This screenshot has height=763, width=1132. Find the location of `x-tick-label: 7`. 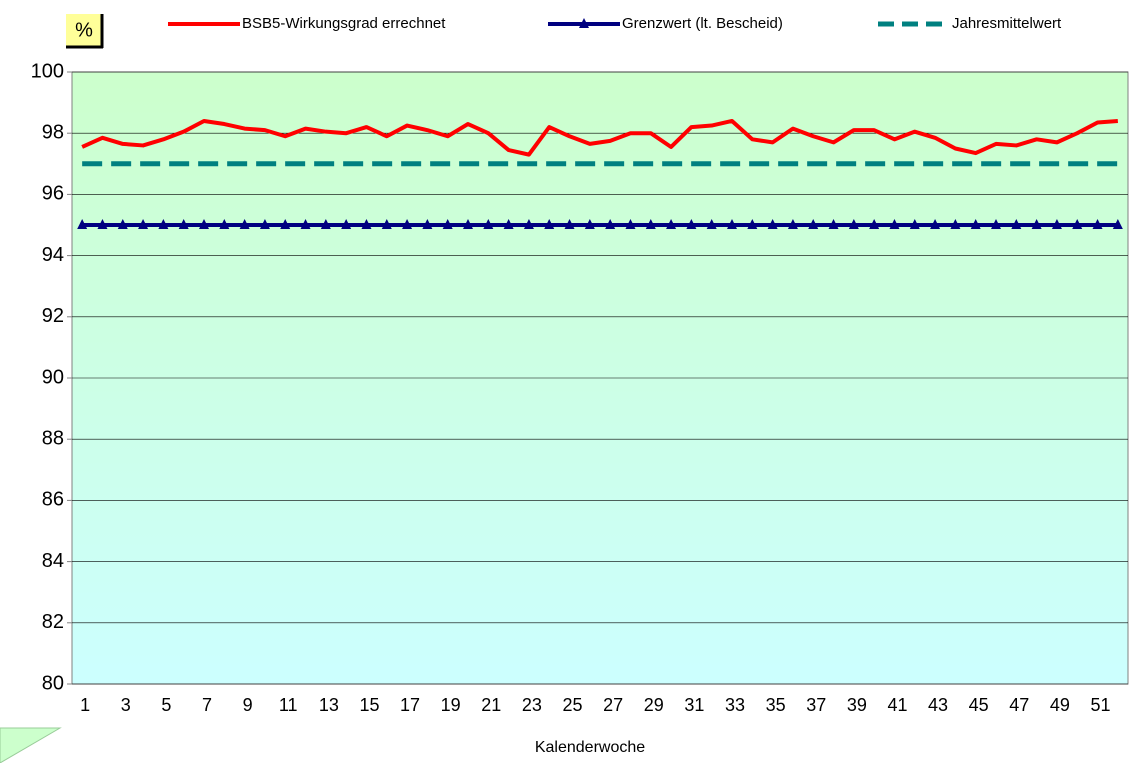

x-tick-label: 7 is located at coordinates (207, 705).